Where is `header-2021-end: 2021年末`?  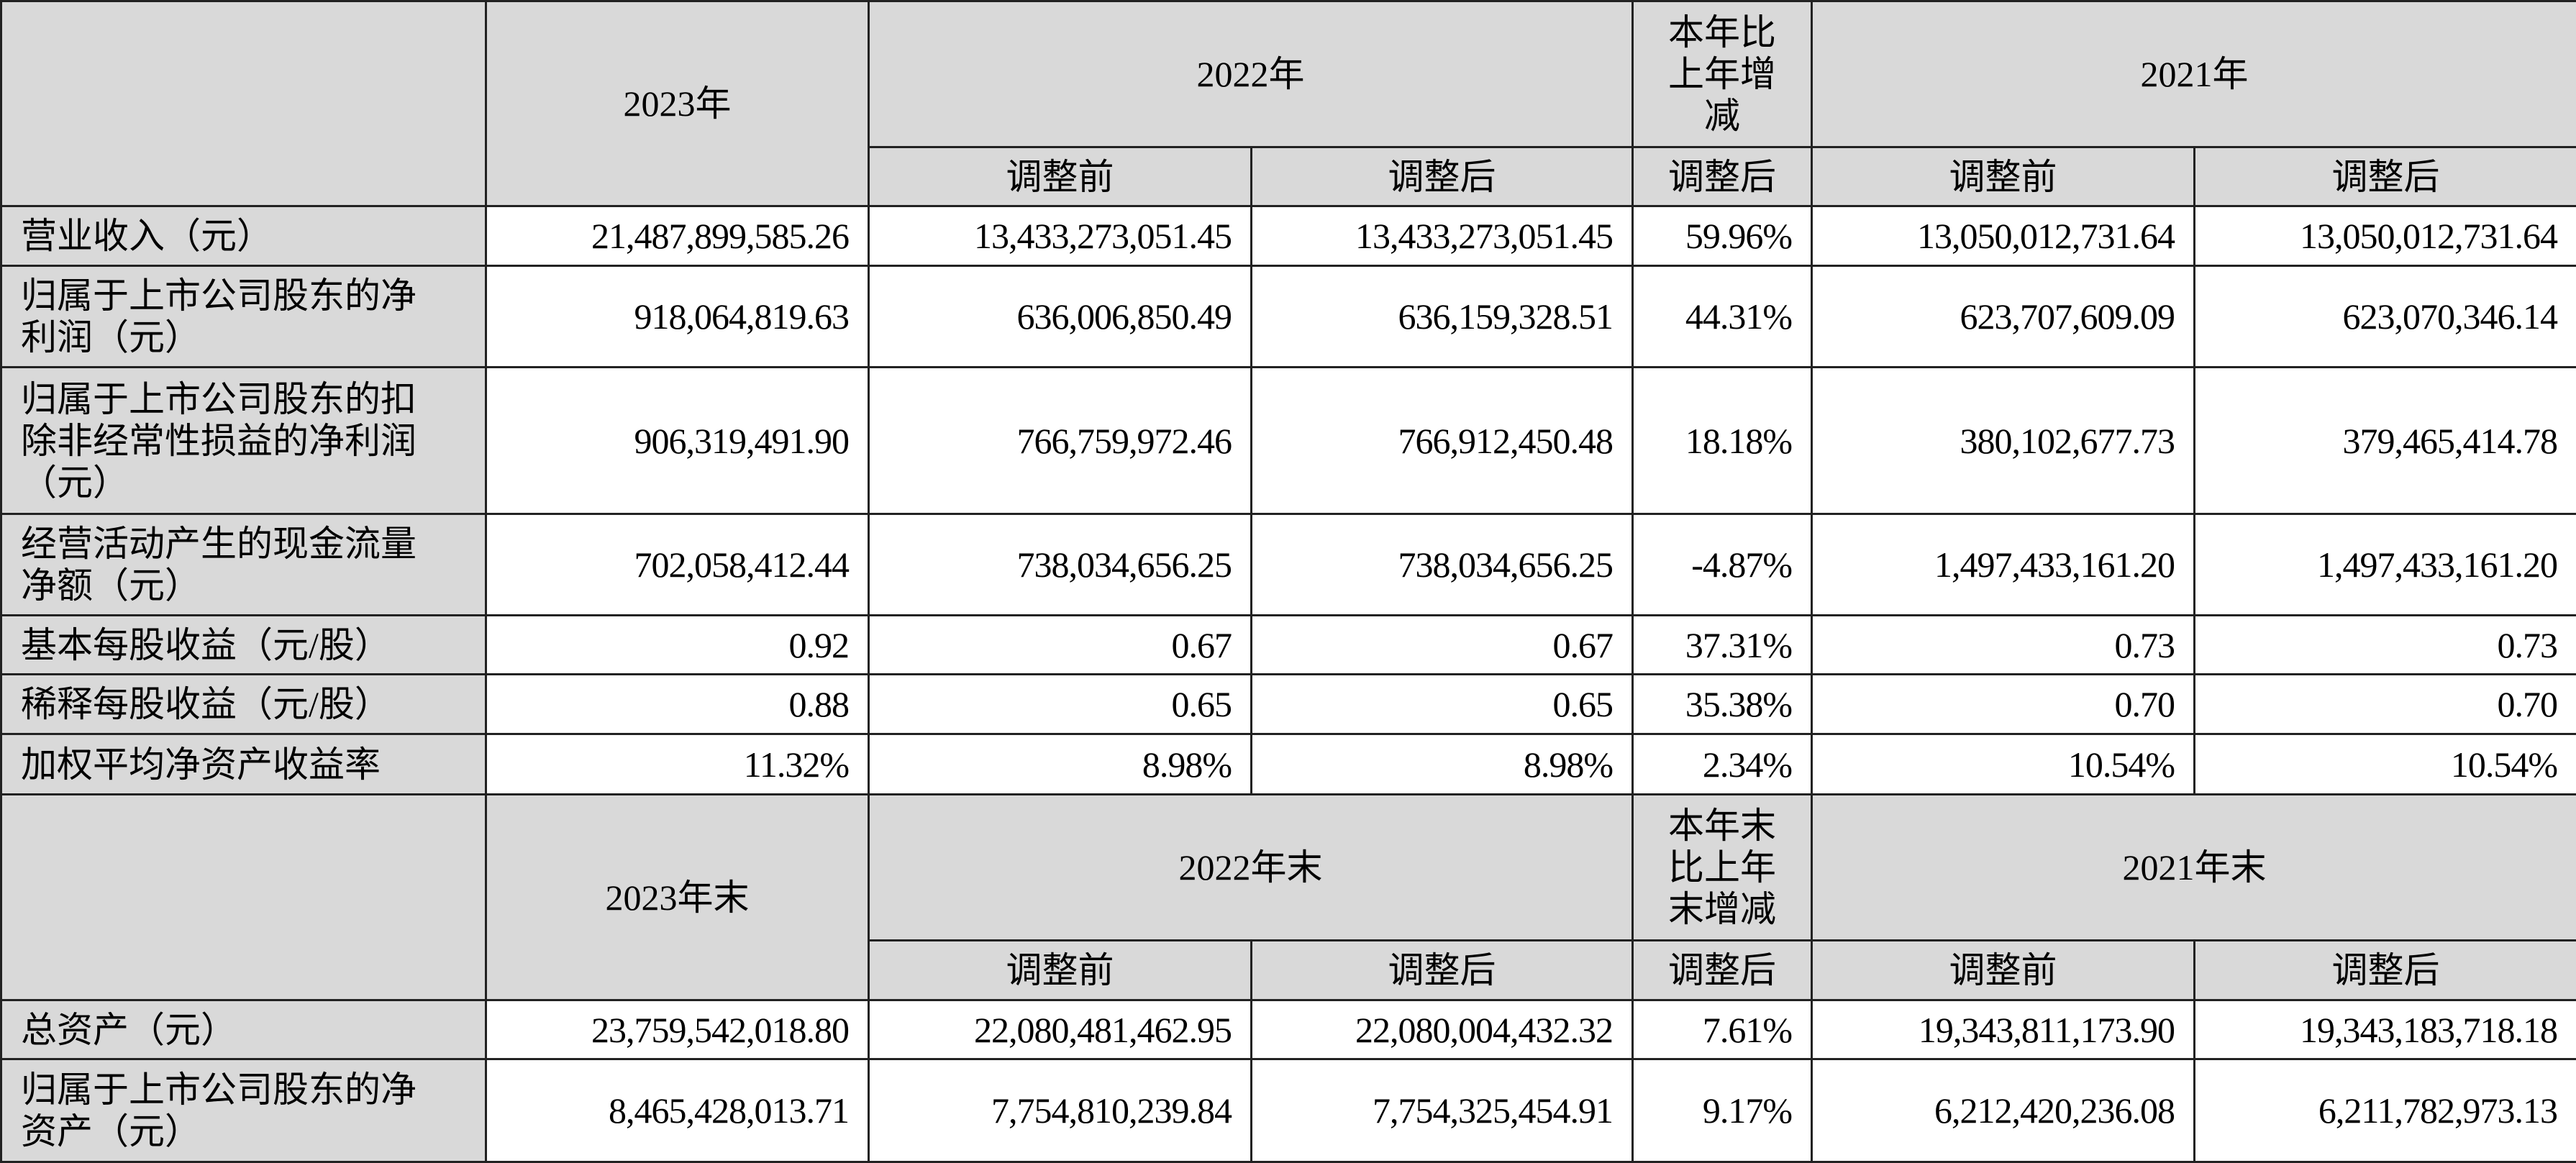
header-2021-end: 2021年末 is located at coordinates (2194, 868).